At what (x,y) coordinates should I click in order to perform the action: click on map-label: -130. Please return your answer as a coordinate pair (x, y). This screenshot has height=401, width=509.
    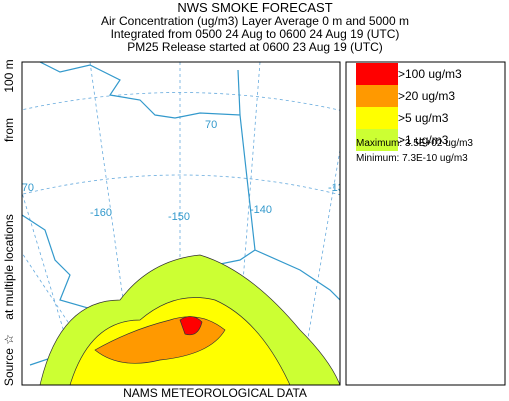
    Looking at the image, I should click on (339, 188).